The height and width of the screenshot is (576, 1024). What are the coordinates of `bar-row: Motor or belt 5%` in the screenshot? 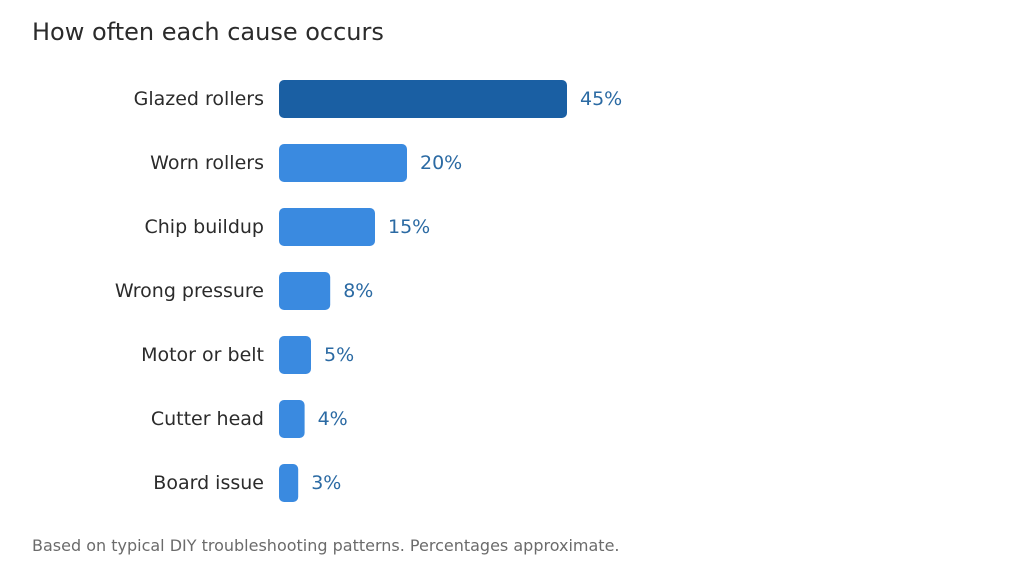 It's located at (247, 355).